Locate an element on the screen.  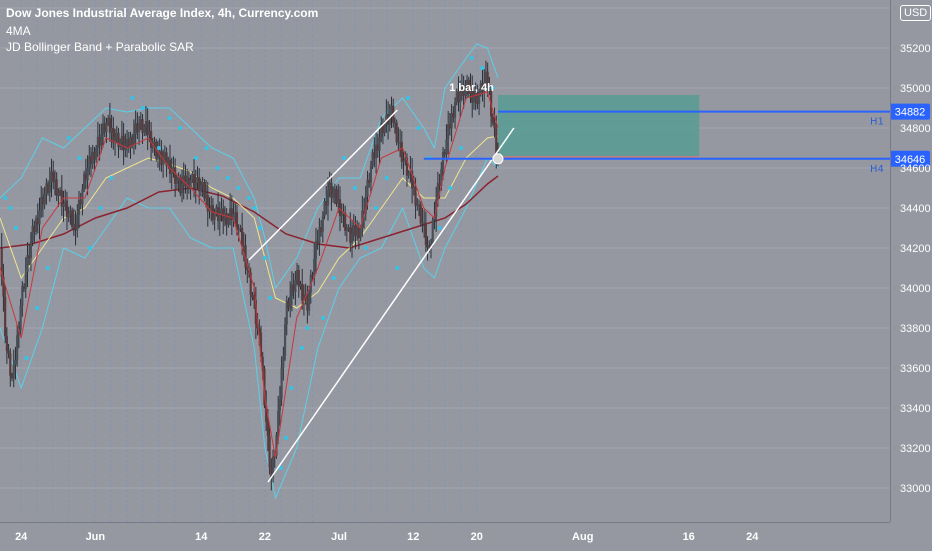
target-zone is located at coordinates (598, 125).